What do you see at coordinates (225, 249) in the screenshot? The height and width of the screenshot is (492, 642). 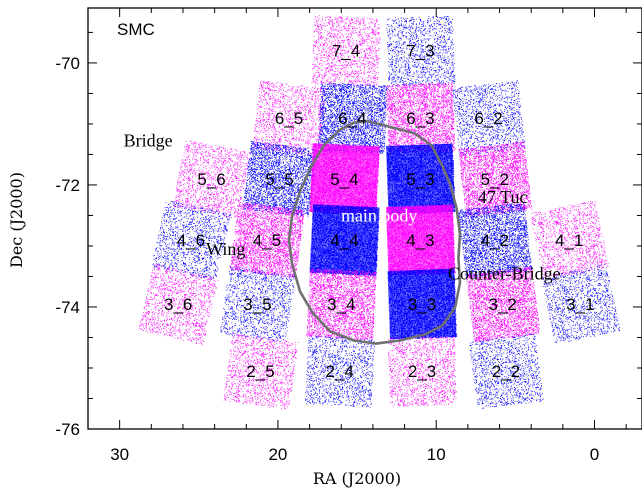 I see `annotation-wing: Wing` at bounding box center [225, 249].